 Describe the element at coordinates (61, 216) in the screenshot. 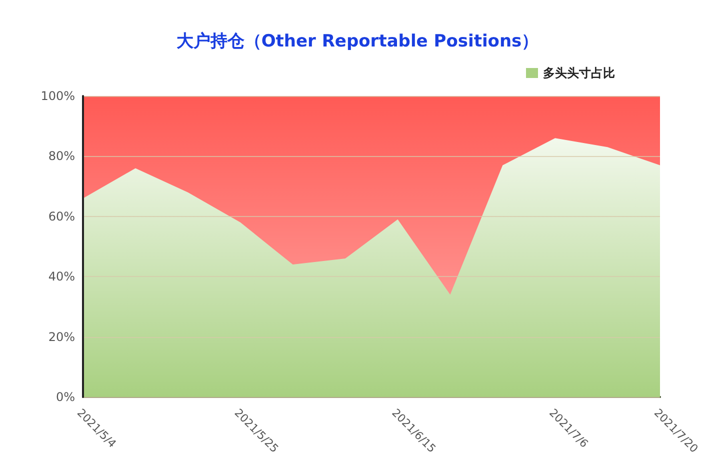

I see `y-tick-label: 60%` at that location.